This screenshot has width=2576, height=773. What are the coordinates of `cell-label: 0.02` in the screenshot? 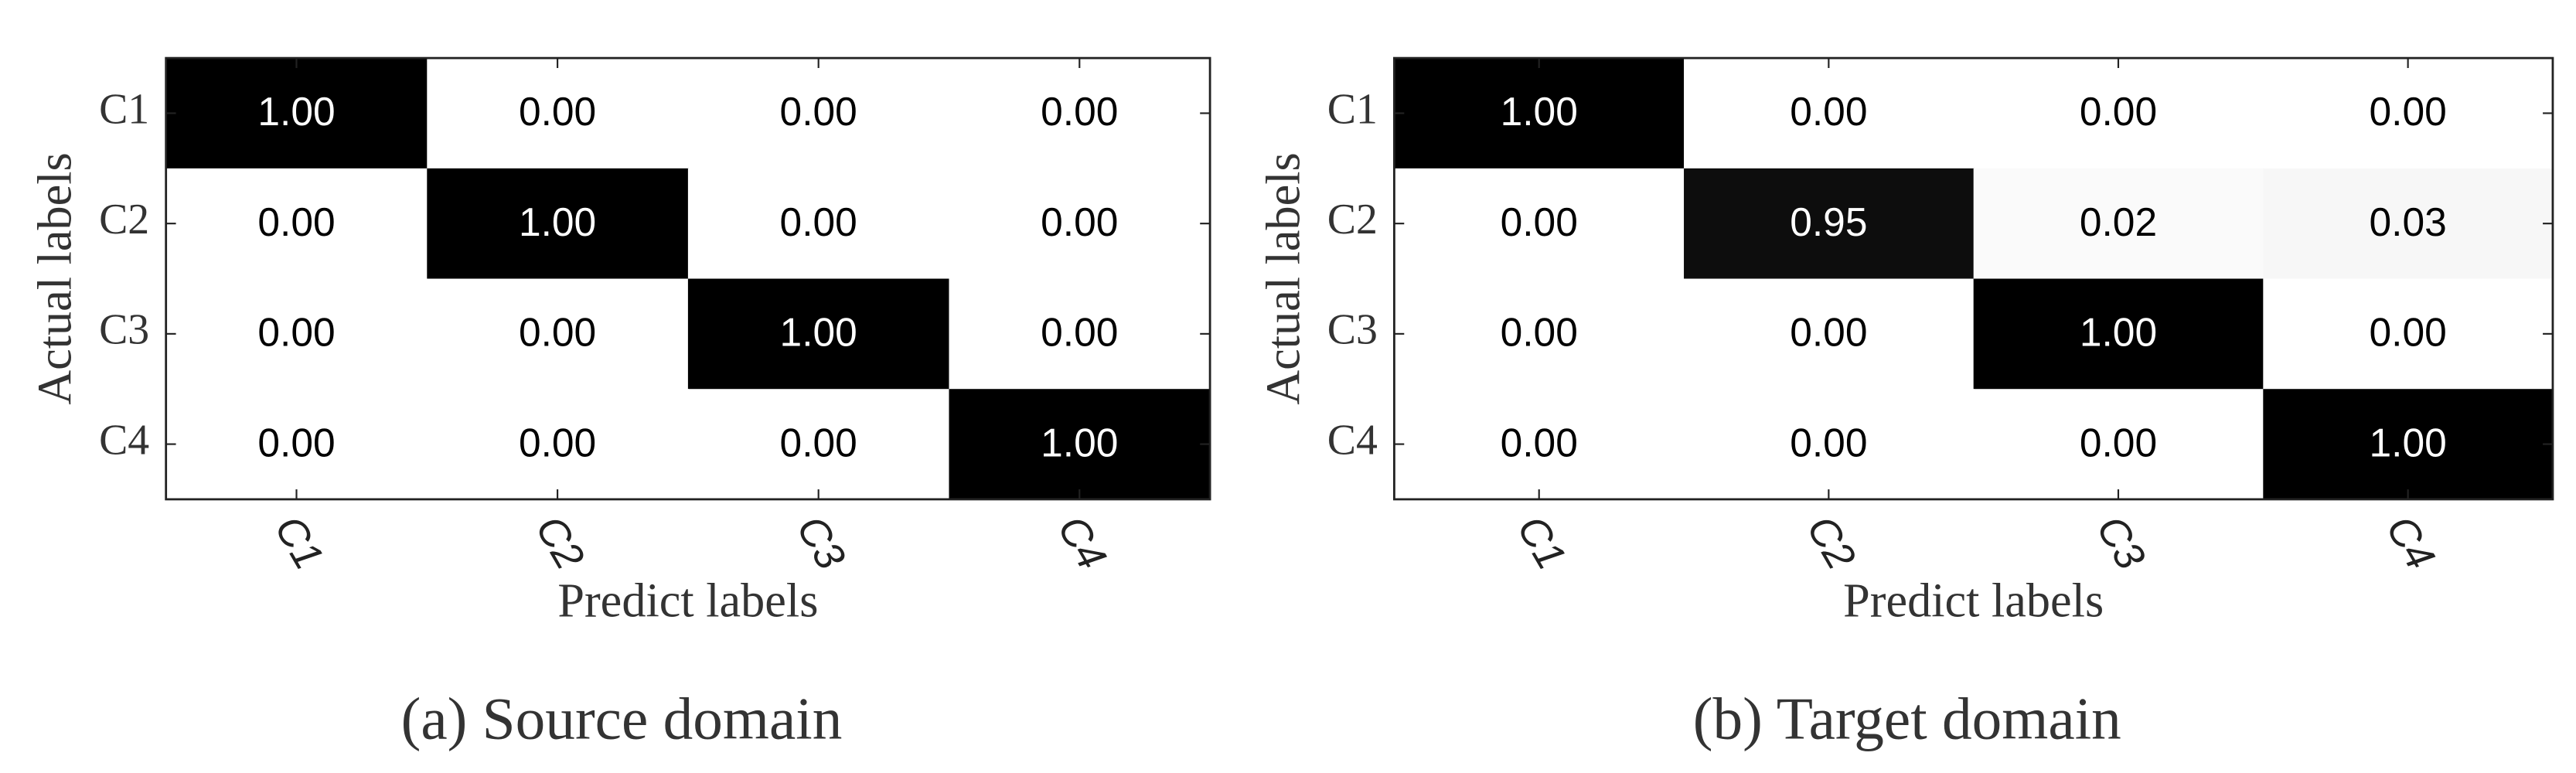 It's located at (2118, 221).